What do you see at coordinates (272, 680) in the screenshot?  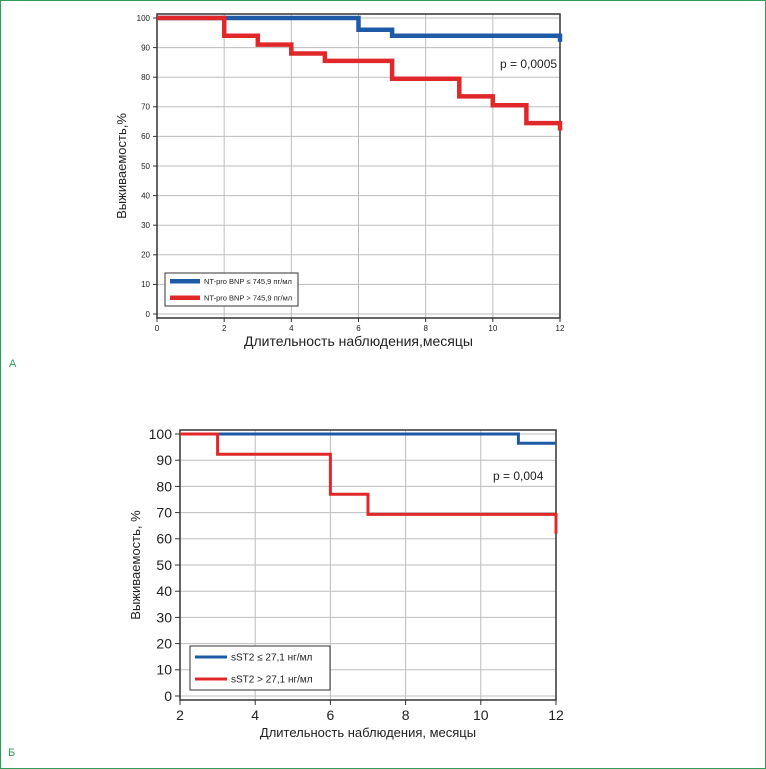 I see `legend-label: sST2 > 27,1 нг/мл` at bounding box center [272, 680].